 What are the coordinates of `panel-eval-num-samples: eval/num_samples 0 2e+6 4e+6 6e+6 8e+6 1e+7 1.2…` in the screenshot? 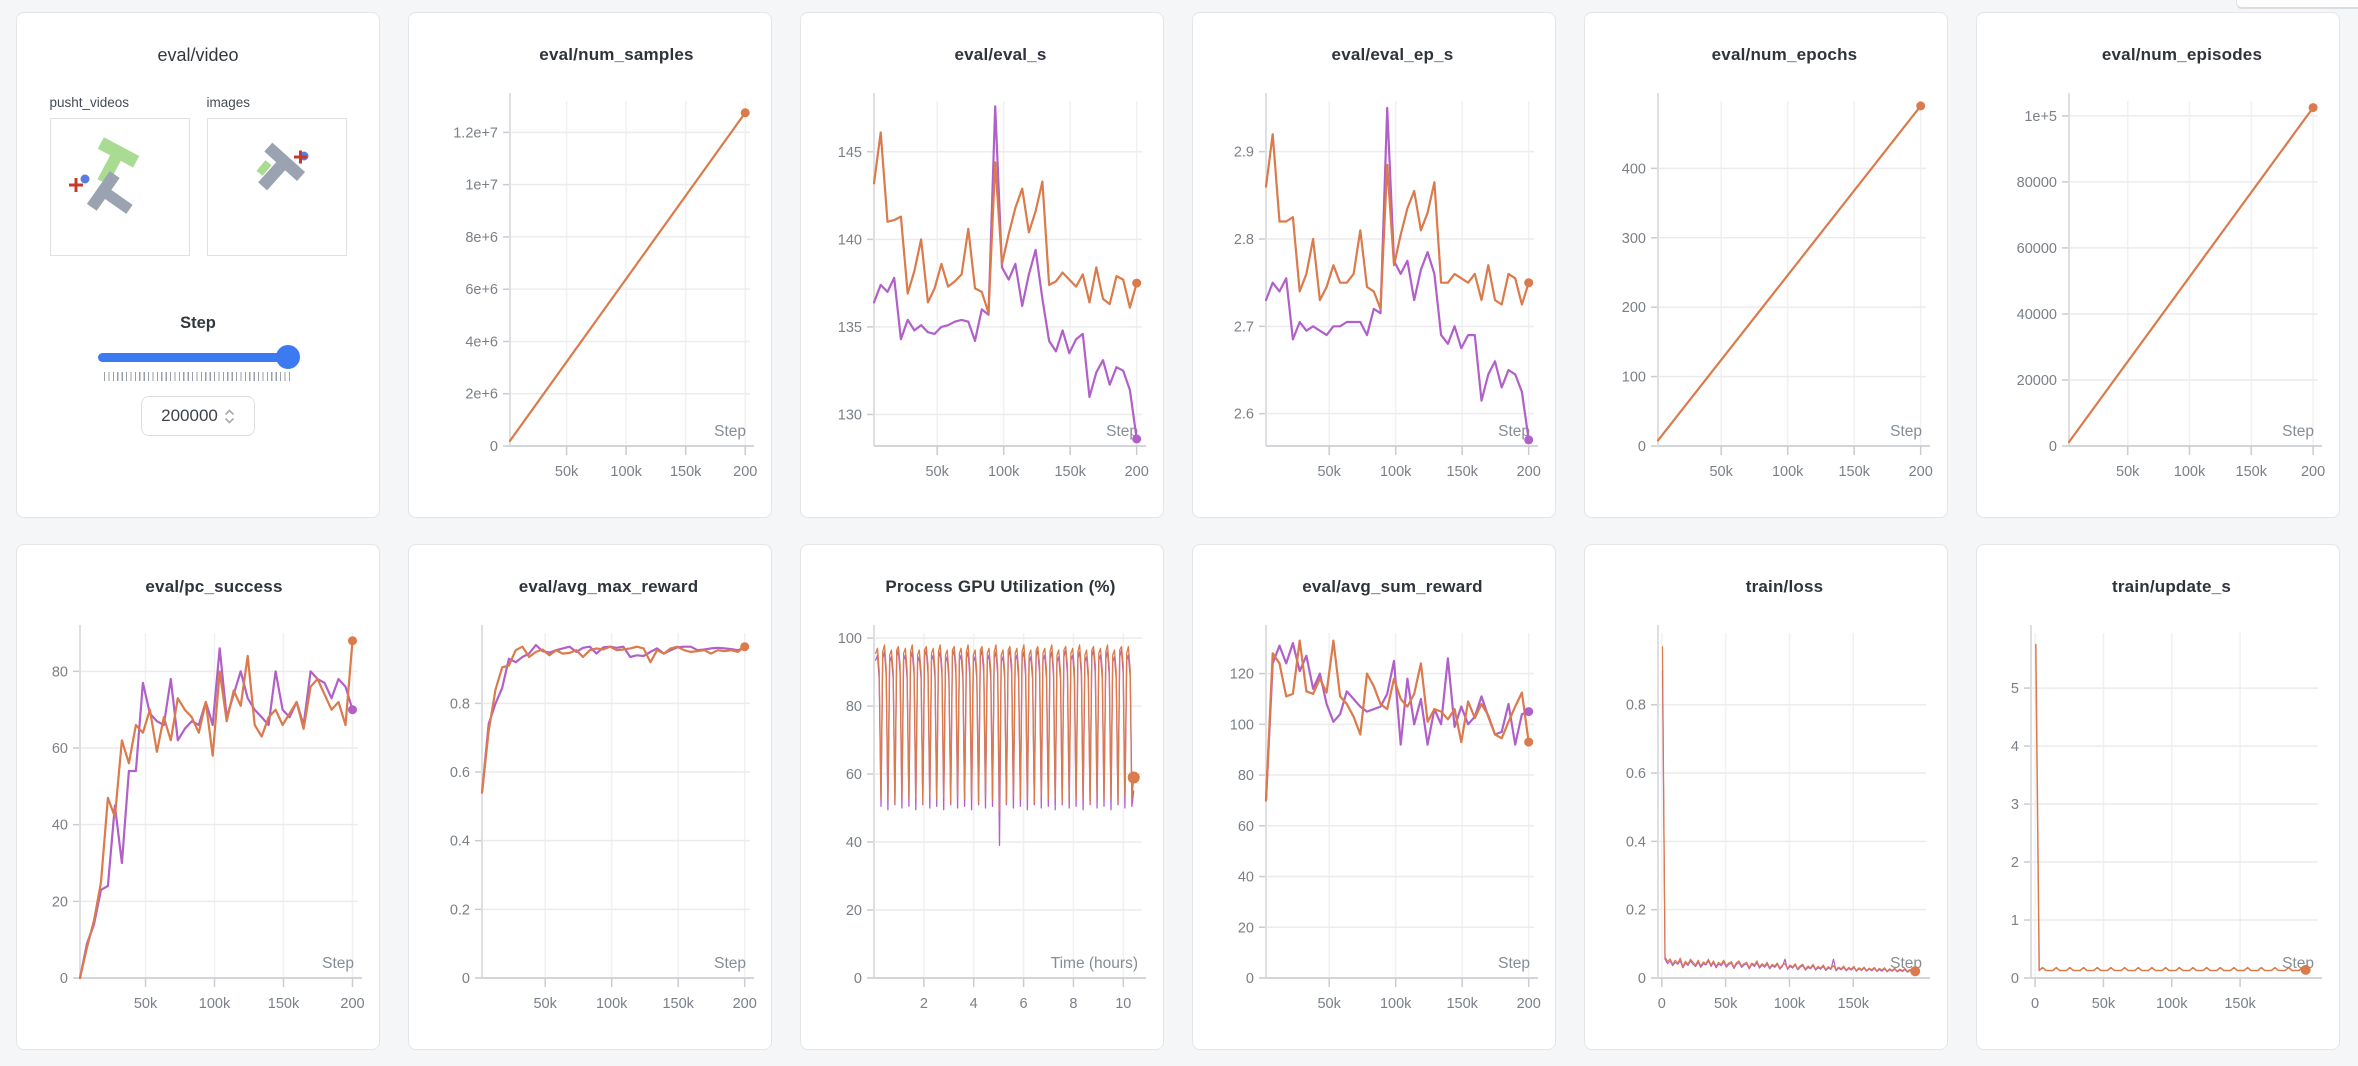 It's located at (590, 265).